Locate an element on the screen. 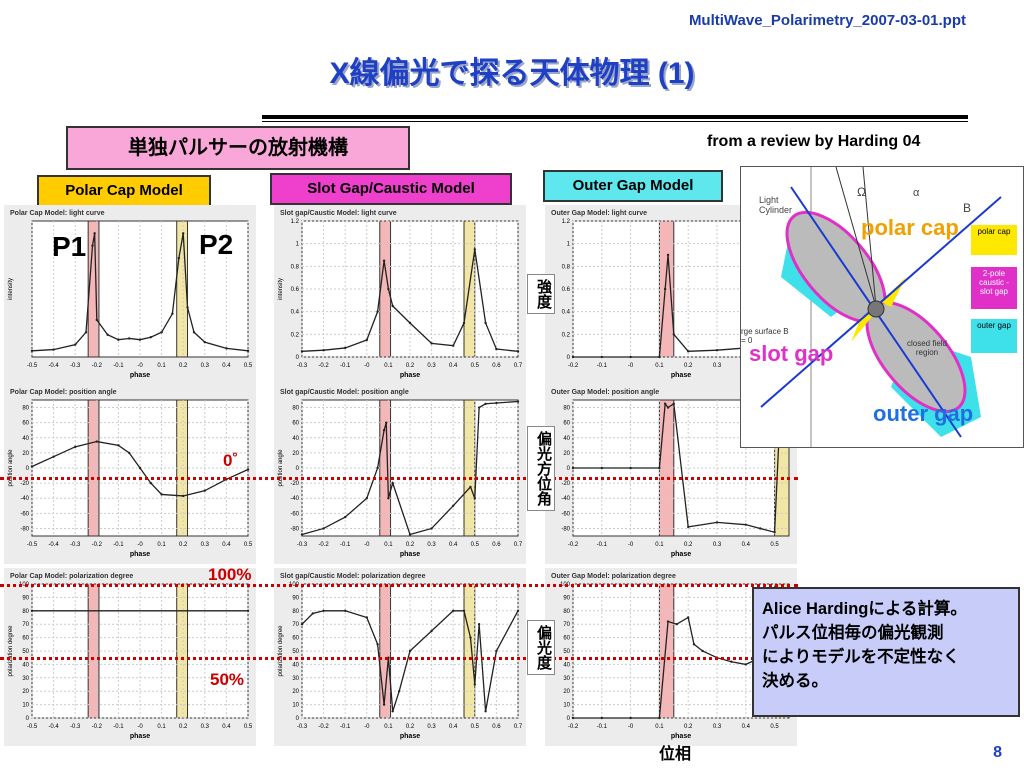 The height and width of the screenshot is (768, 1024). outer-gap-label: outer gap is located at coordinates (923, 413).